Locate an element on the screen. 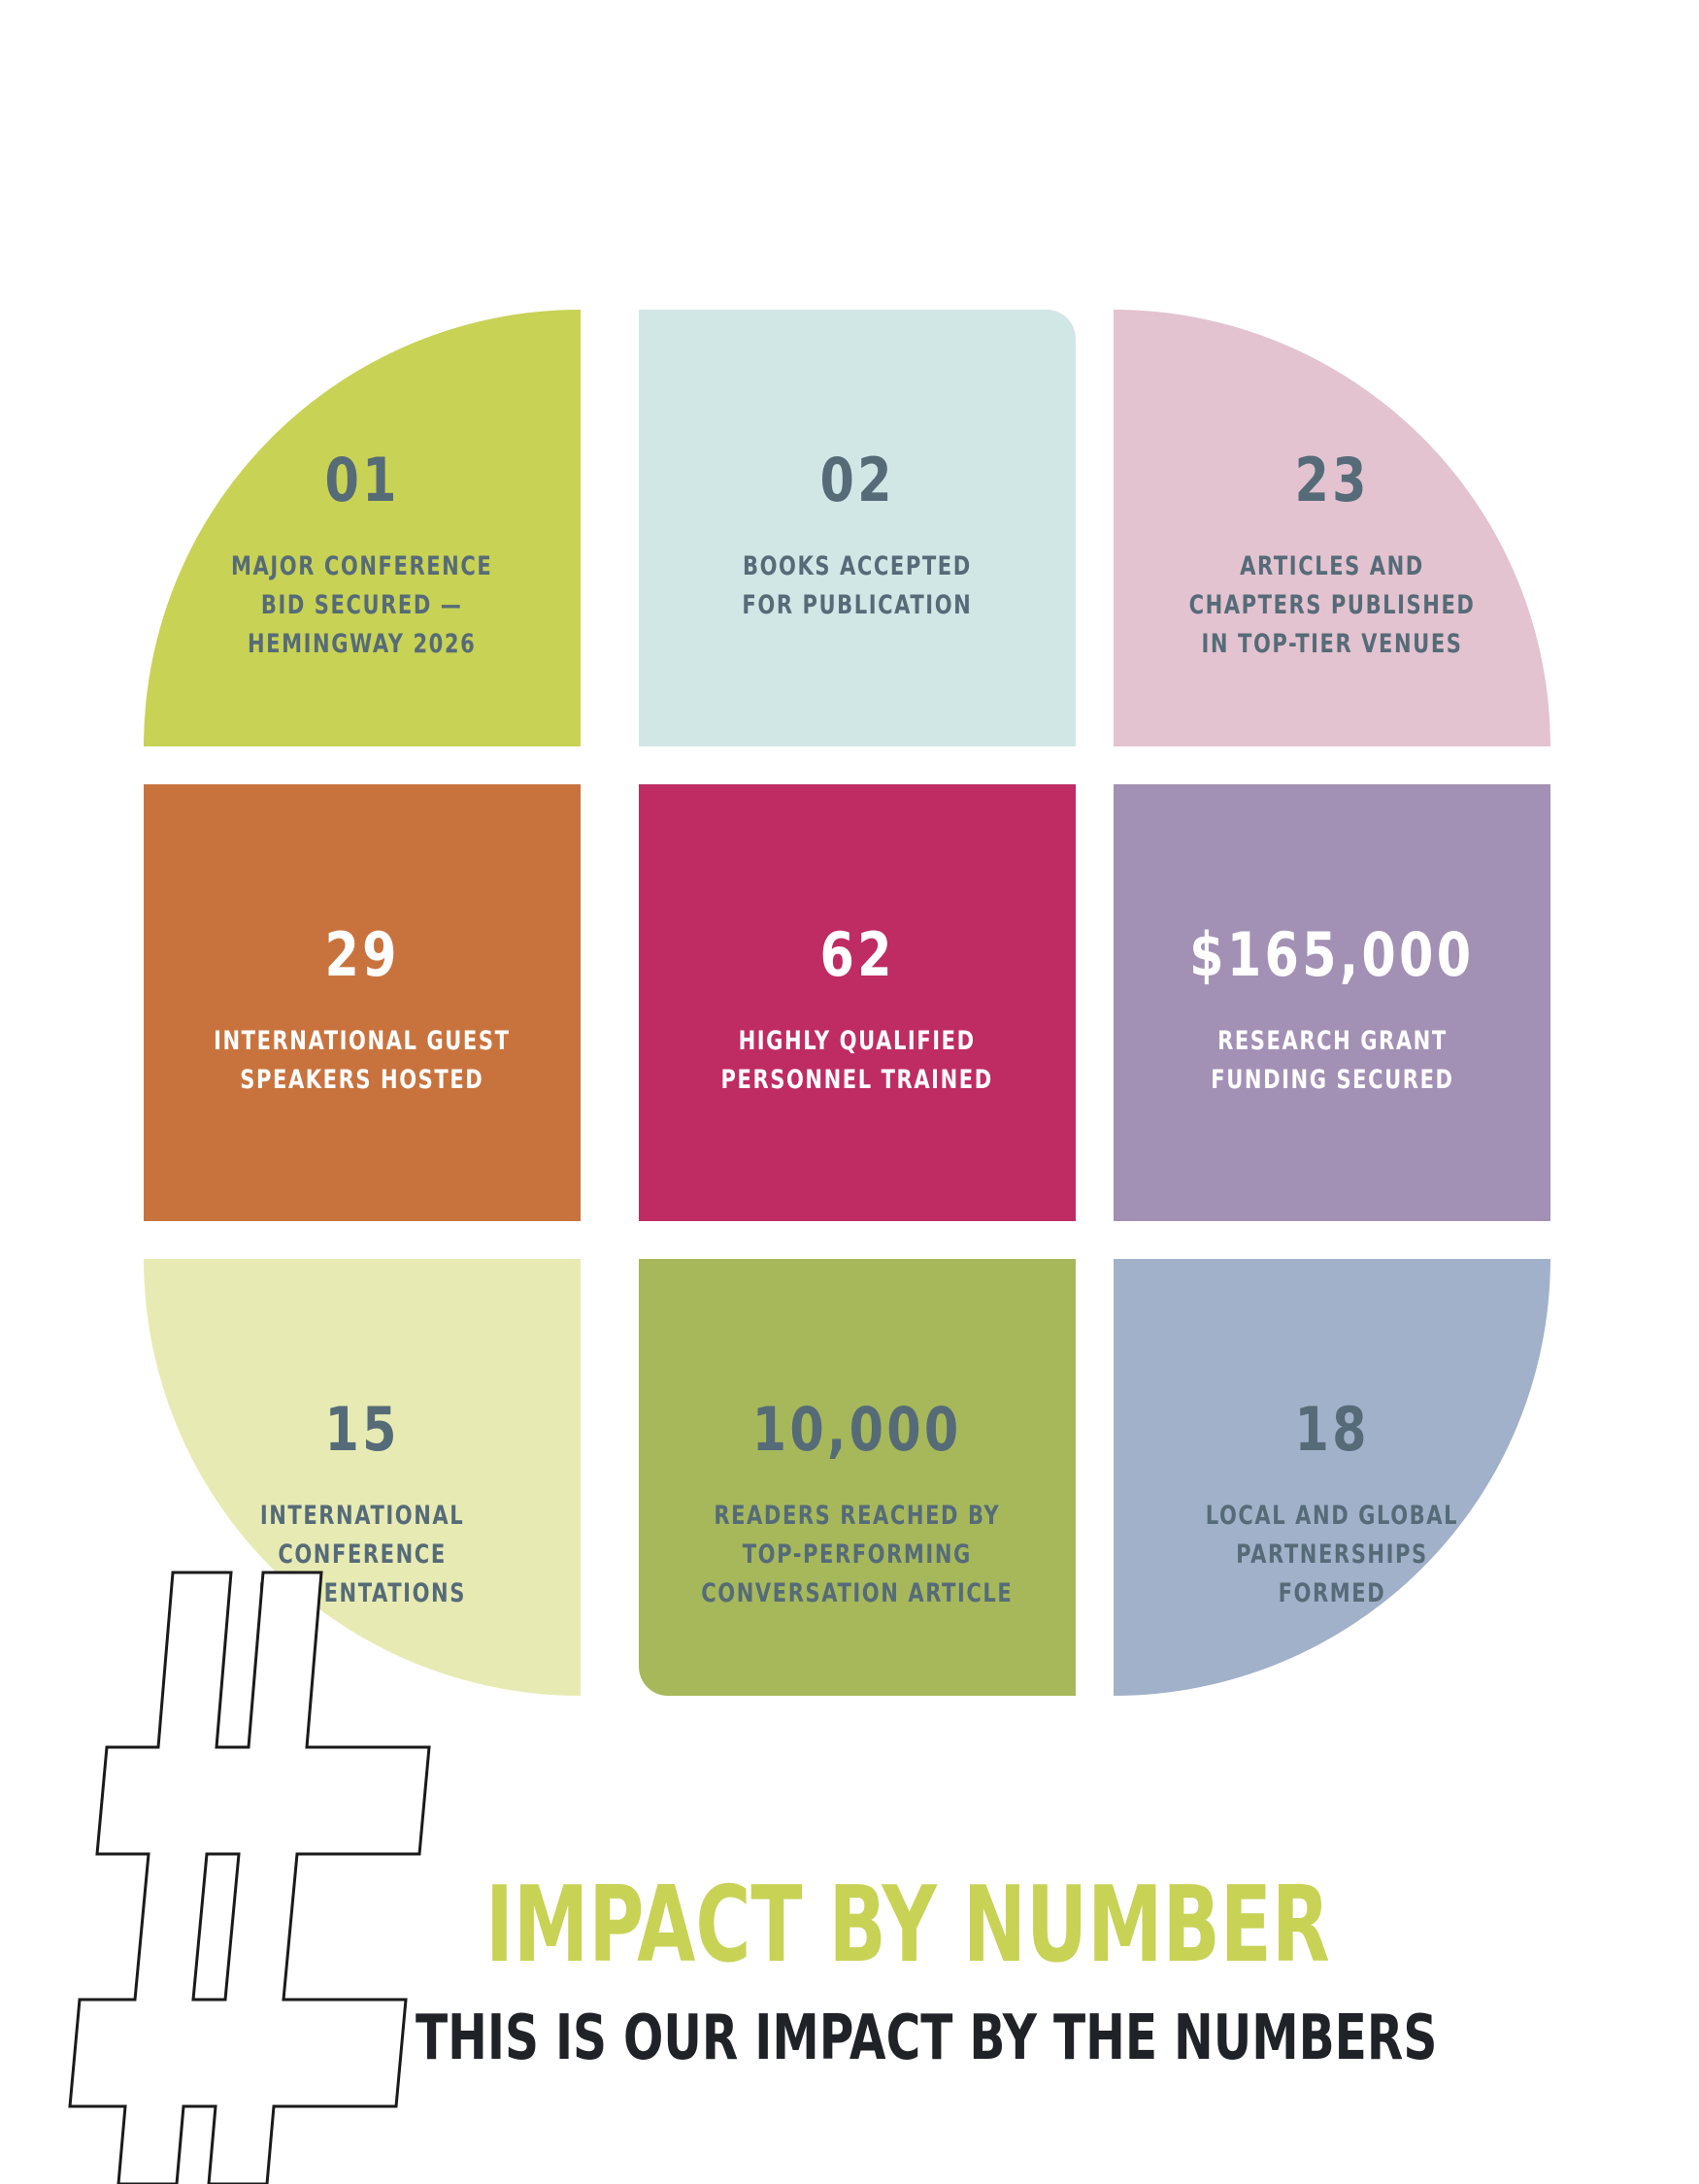 The width and height of the screenshot is (1699, 2184). stat-tile-personnel: 62 HIGHLY QUALIFIED PERSONNEL TRAINED is located at coordinates (857, 1002).